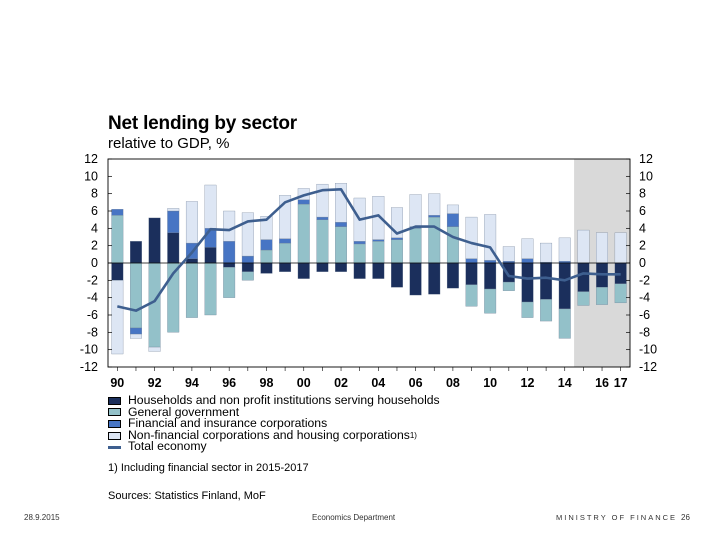  I want to click on xtick-label-10: 10, so click(490, 383).